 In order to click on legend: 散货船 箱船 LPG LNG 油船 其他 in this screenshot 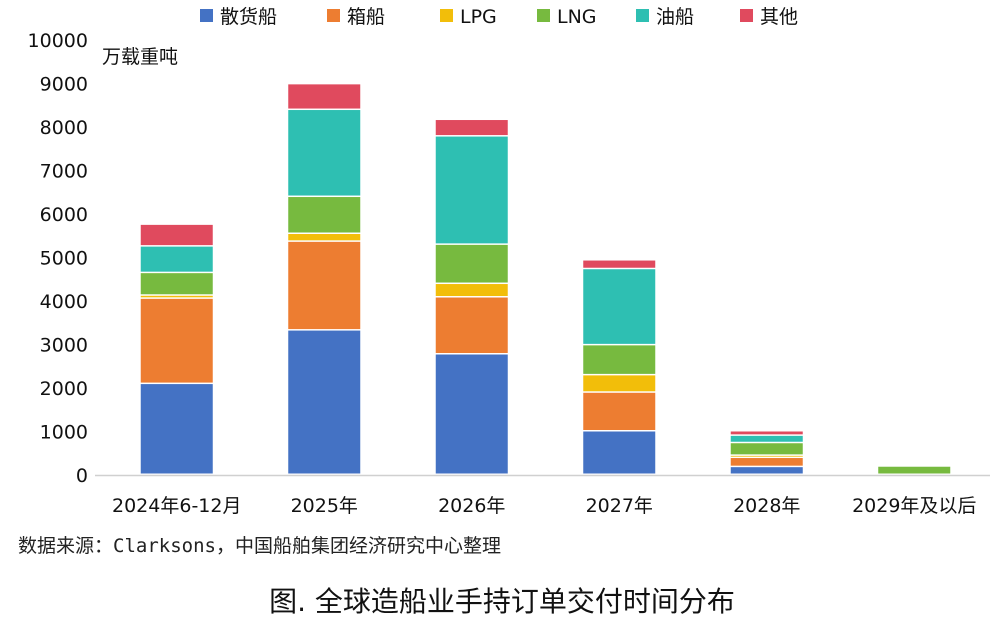, I will do `click(499, 17)`.